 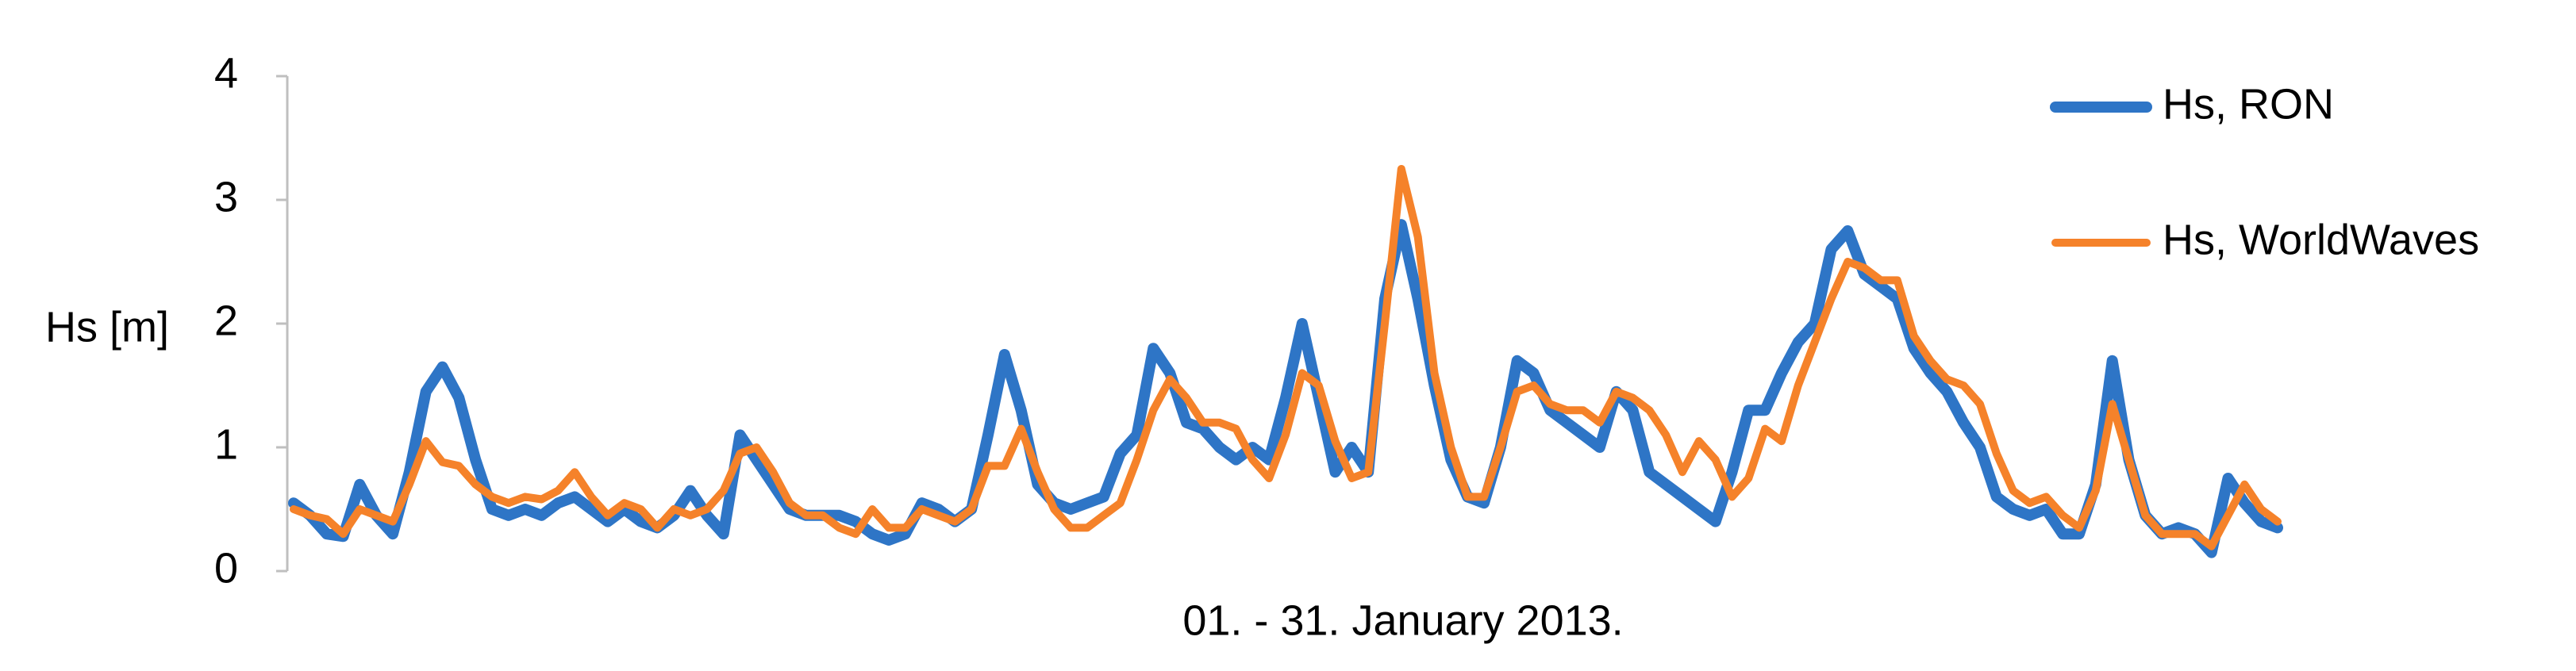 I want to click on legend-label: Hs, WorldWaves, so click(x=2321, y=239).